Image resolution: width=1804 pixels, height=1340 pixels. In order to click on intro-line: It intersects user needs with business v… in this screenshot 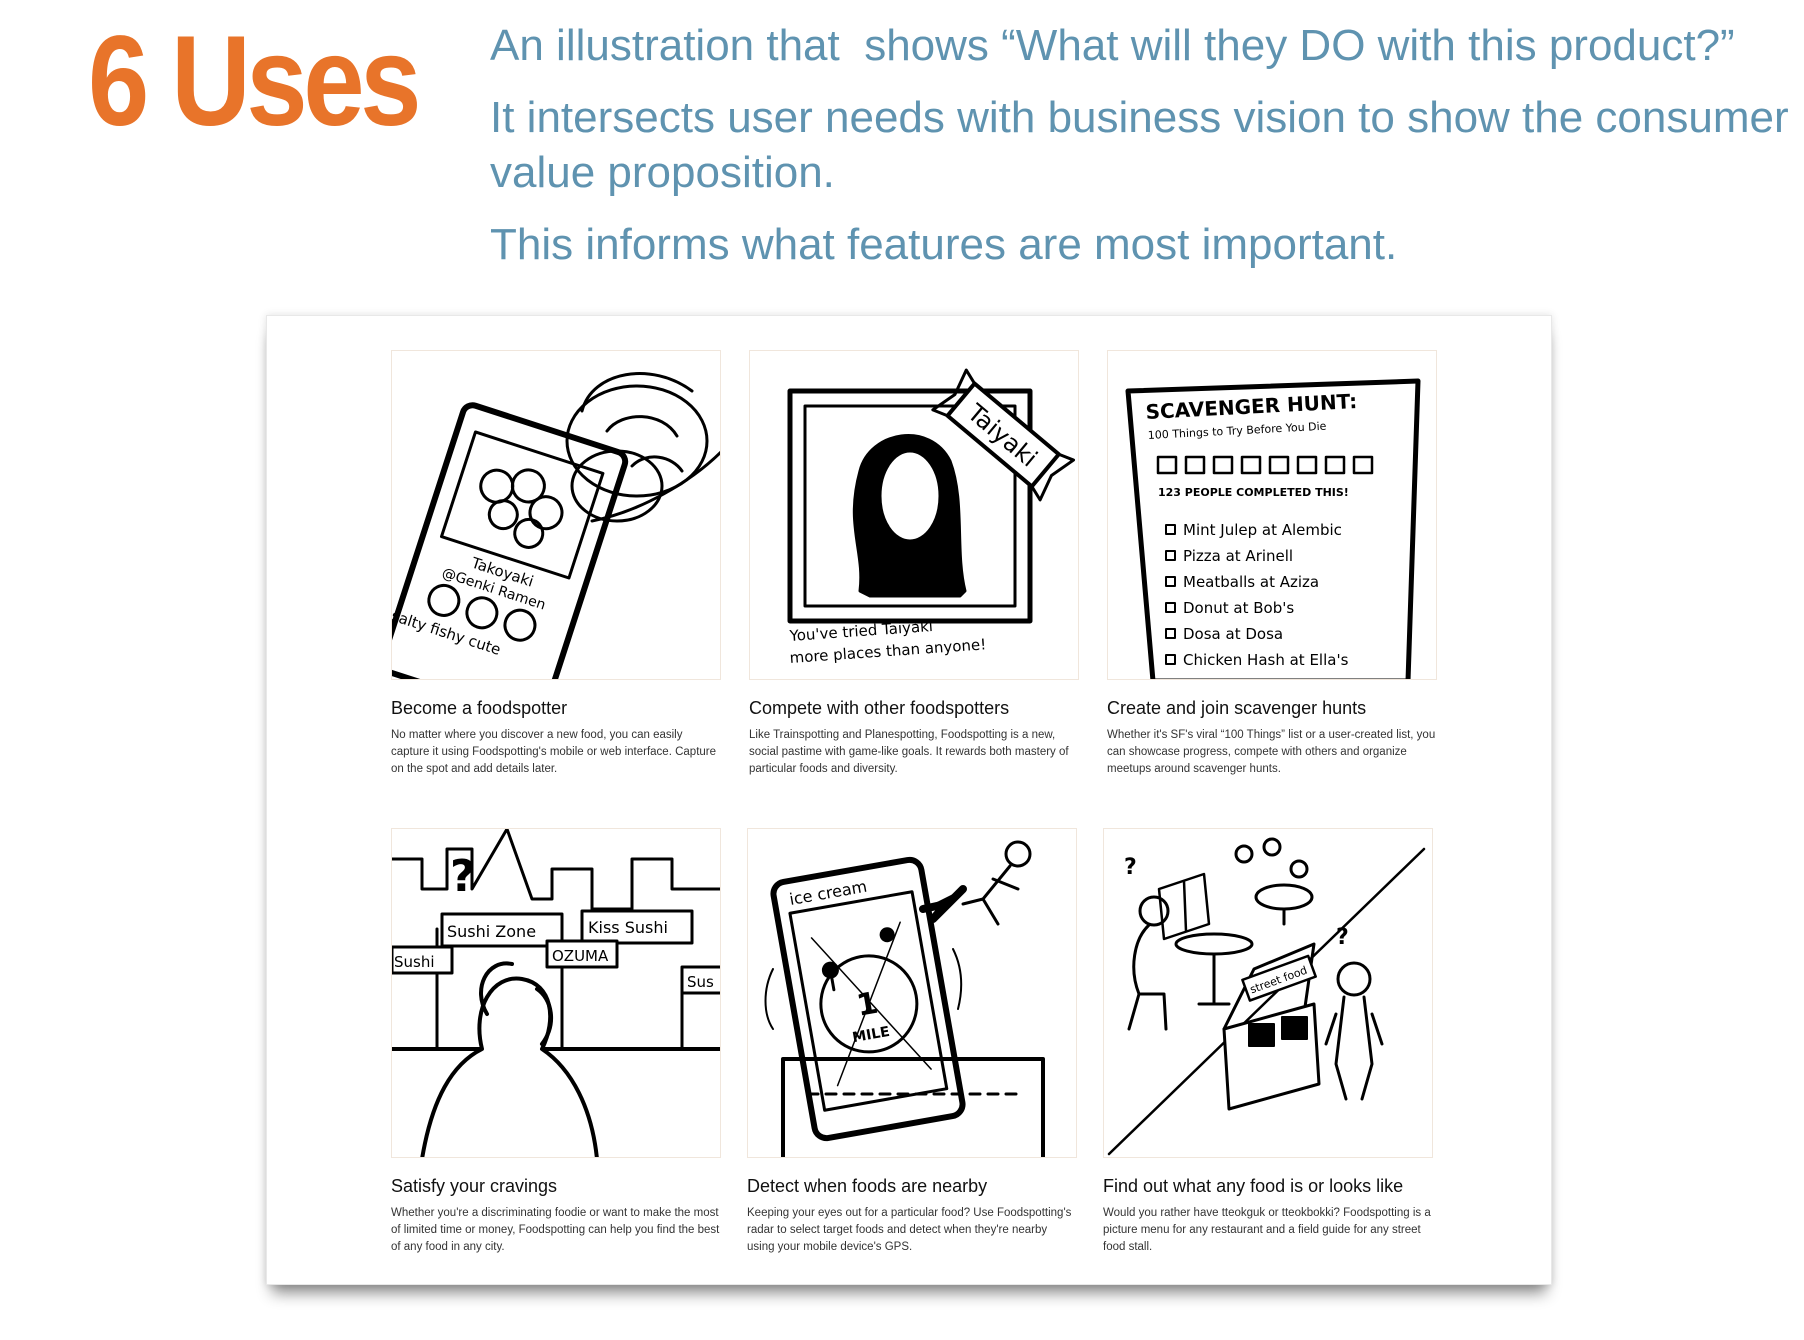, I will do `click(1145, 145)`.